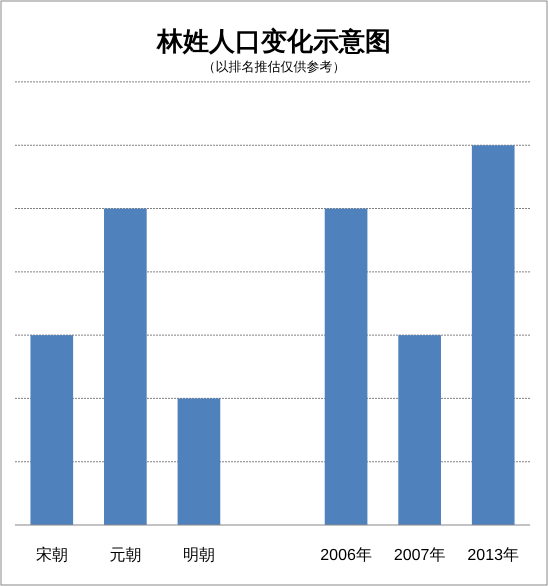 This screenshot has width=548, height=586. I want to click on x-tick-label: 2013年, so click(493, 555).